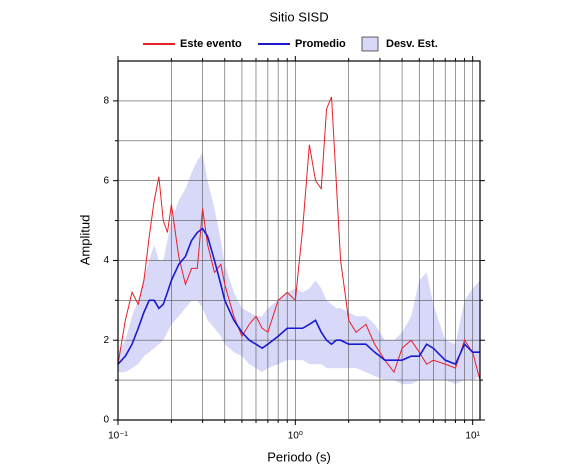  What do you see at coordinates (84, 240) in the screenshot?
I see `y-axis-label: Amplitud` at bounding box center [84, 240].